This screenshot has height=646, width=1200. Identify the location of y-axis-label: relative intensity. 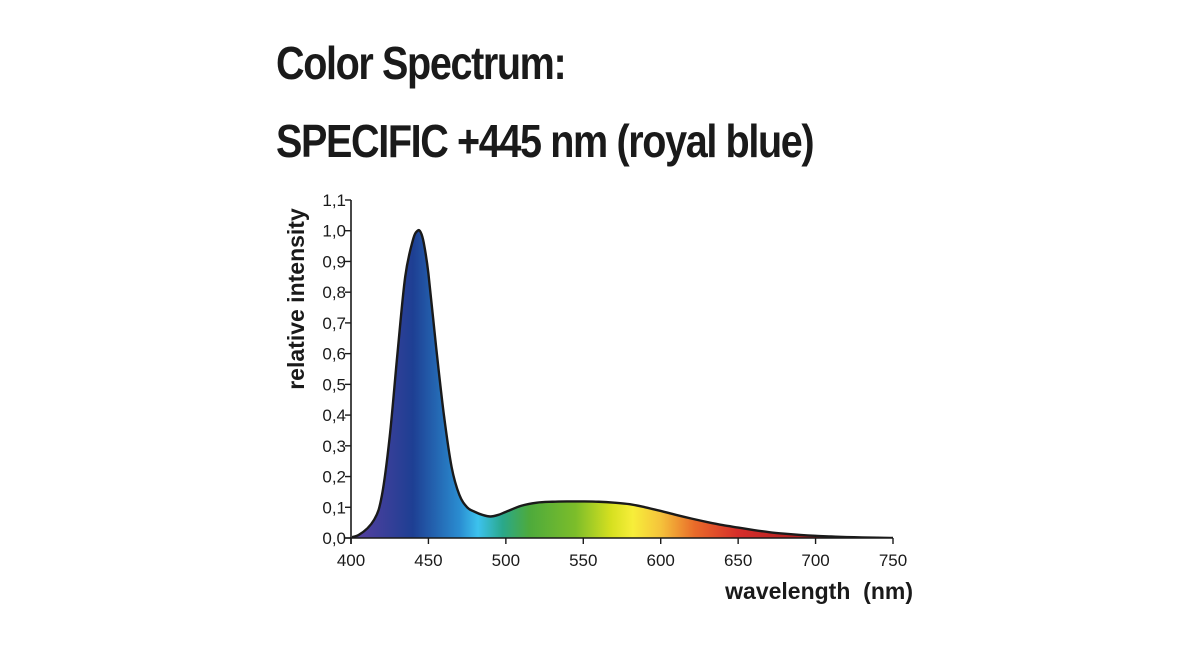
(296, 299).